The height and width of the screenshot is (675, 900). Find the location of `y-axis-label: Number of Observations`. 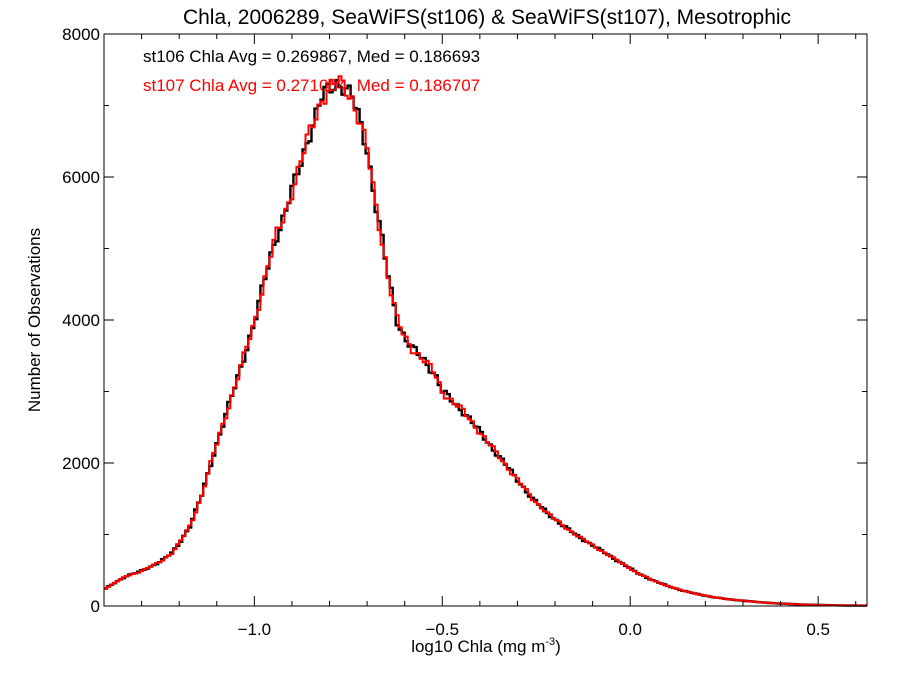

y-axis-label: Number of Observations is located at coordinates (34, 320).